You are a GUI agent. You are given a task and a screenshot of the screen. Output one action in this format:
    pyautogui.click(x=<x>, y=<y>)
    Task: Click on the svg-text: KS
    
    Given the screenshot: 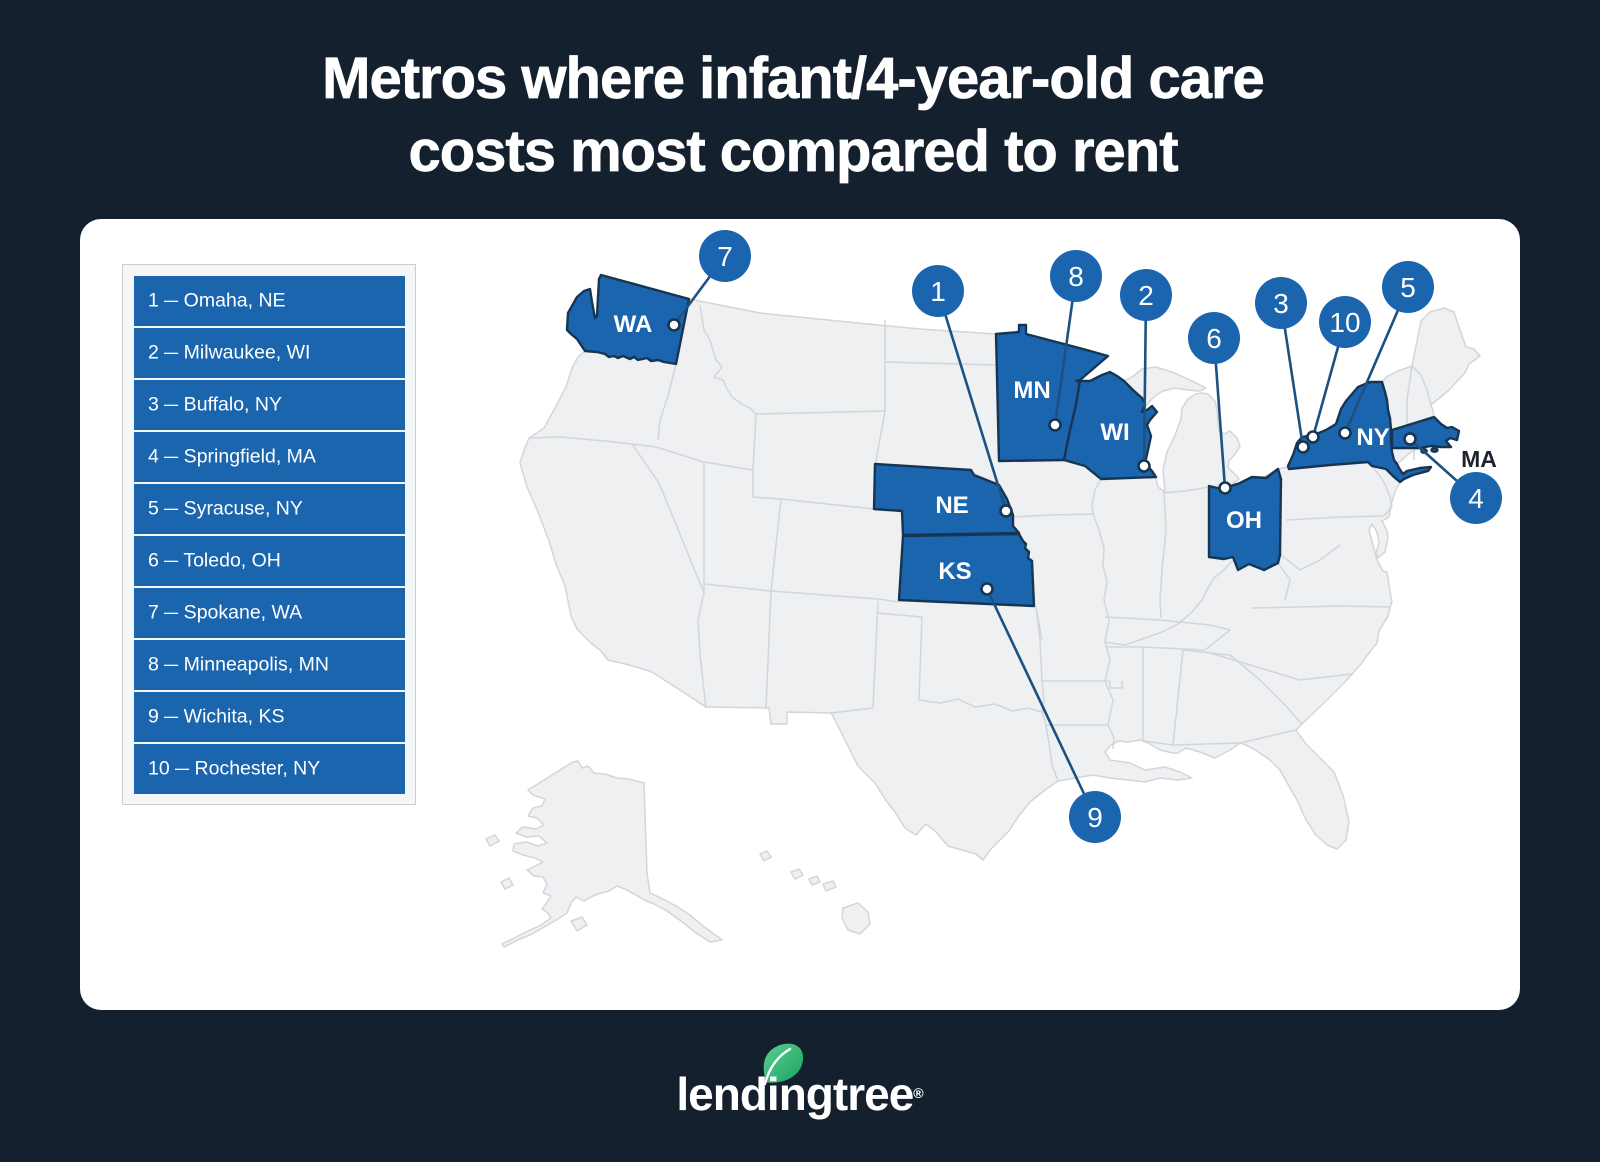 What is the action you would take?
    pyautogui.click(x=954, y=571)
    